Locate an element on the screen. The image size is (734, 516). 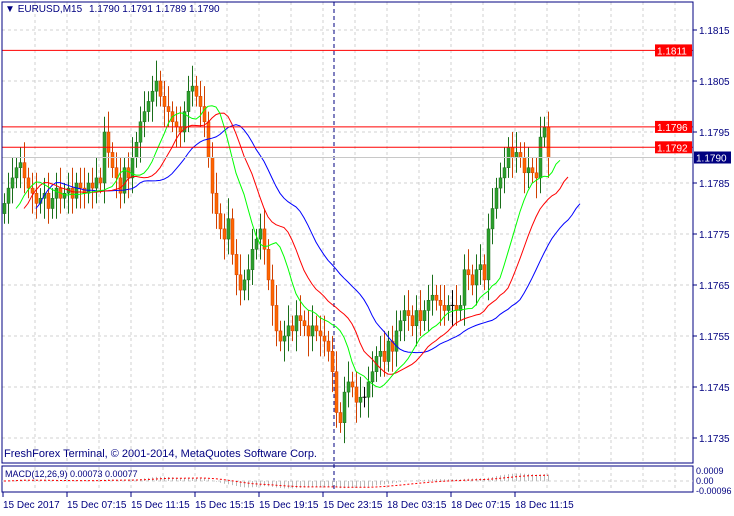
price-axis-label: 1.1795 is located at coordinates (714, 133).